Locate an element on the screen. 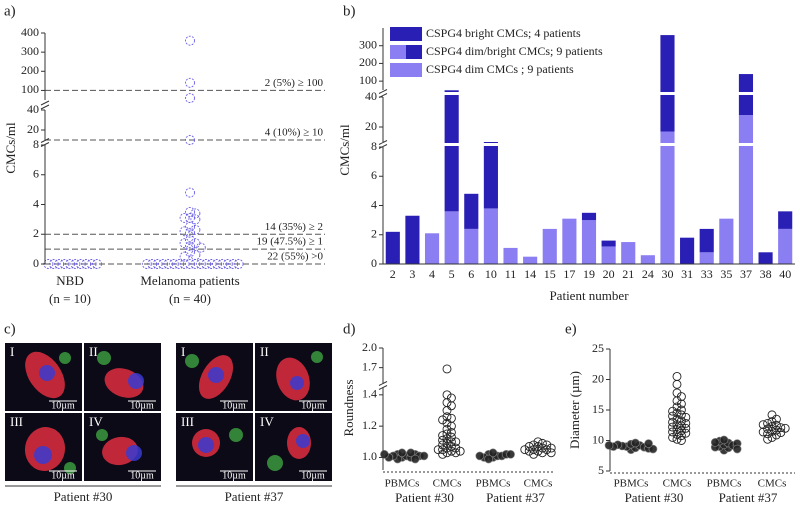 Image resolution: width=800 pixels, height=508 pixels. panel-label: d) is located at coordinates (349, 329).